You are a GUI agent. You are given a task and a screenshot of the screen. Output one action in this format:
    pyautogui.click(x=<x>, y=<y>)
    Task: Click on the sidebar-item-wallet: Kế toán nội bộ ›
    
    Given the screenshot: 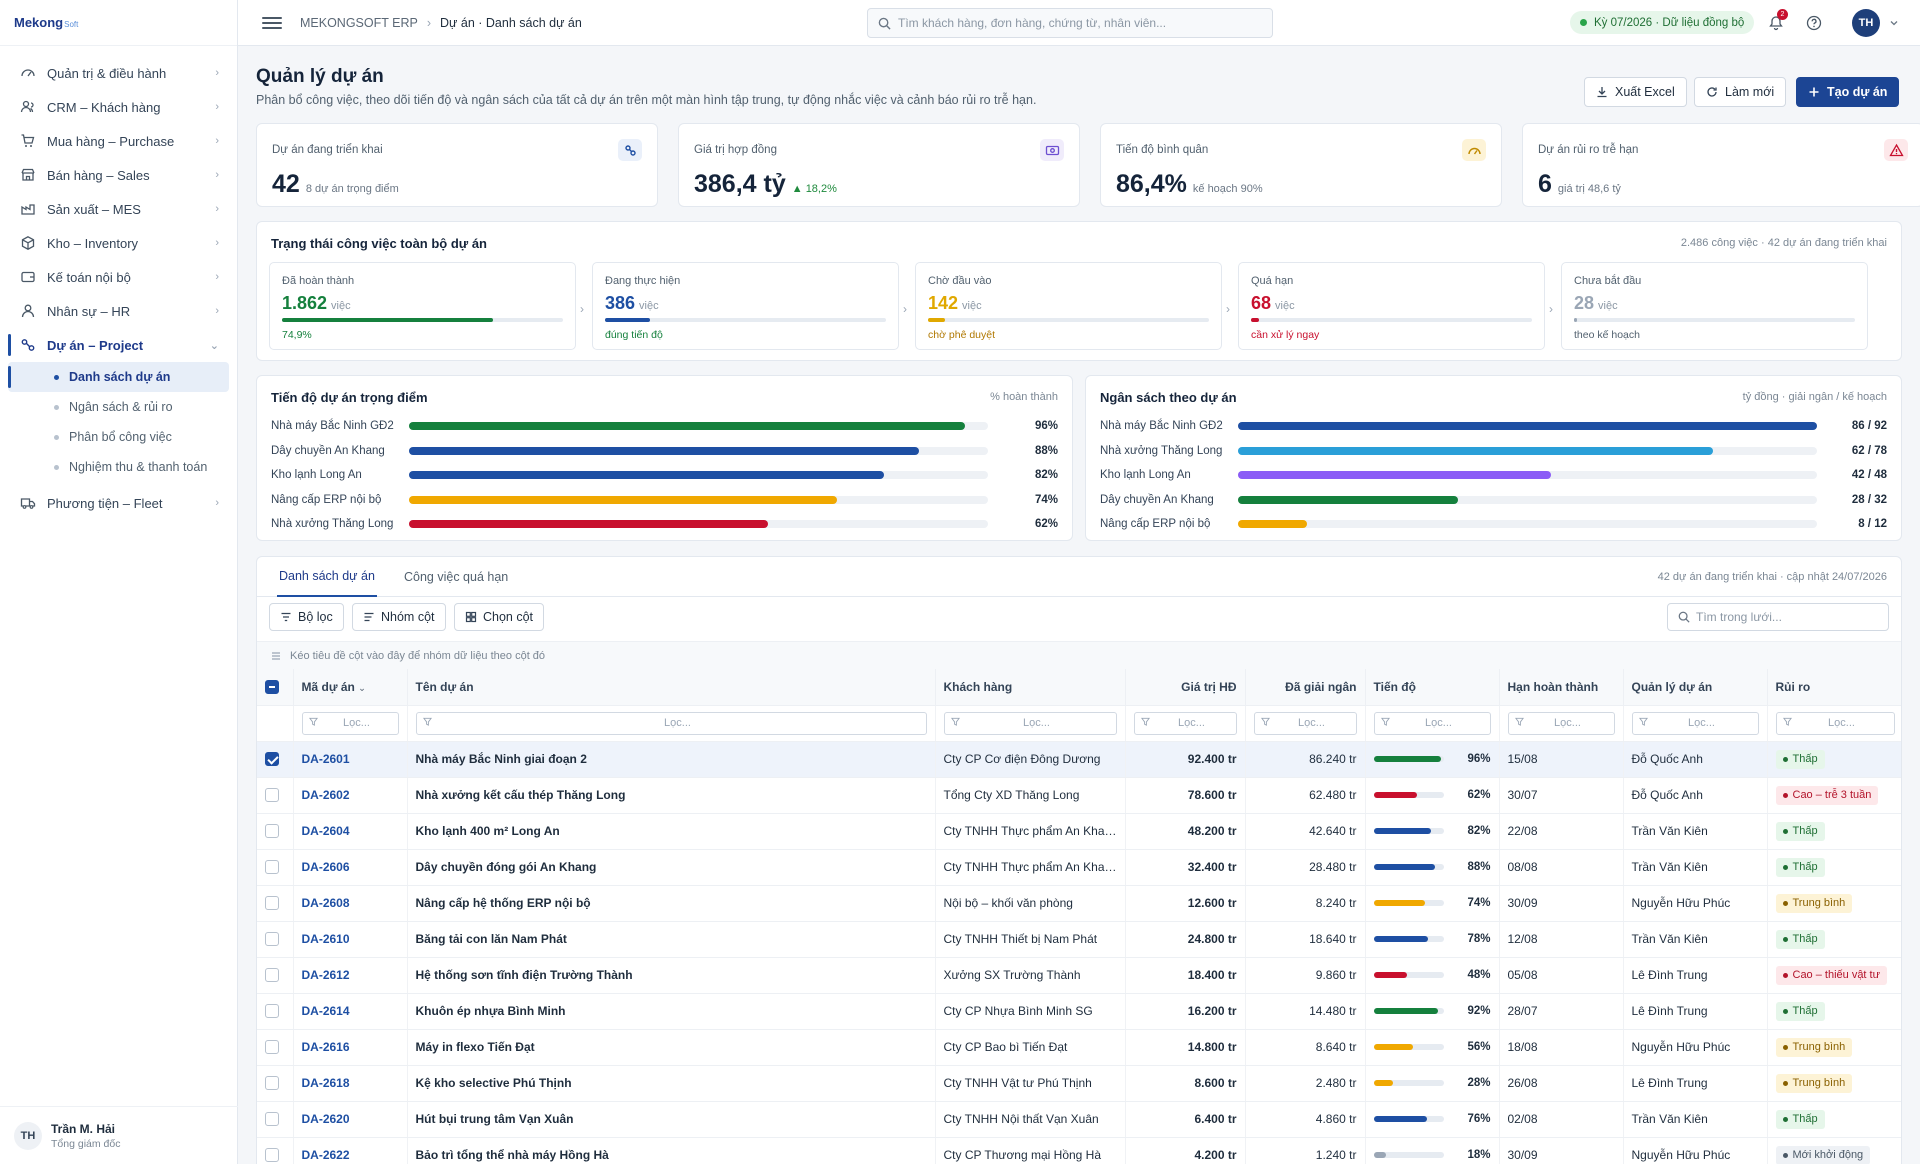 What is the action you would take?
    pyautogui.click(x=118, y=277)
    